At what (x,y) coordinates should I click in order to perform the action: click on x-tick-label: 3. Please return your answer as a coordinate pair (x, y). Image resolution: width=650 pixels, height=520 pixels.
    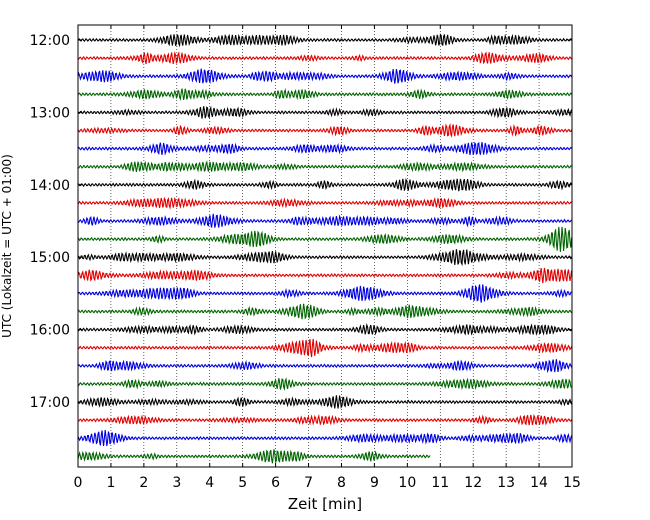
    Looking at the image, I should click on (176, 483).